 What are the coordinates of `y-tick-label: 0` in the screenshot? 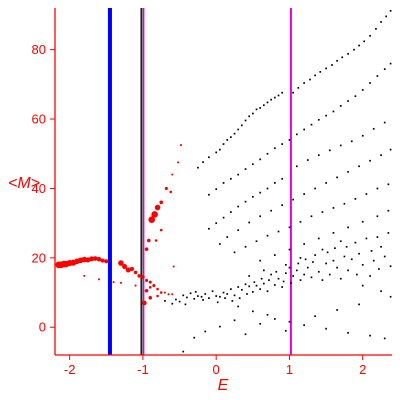 It's located at (42, 327).